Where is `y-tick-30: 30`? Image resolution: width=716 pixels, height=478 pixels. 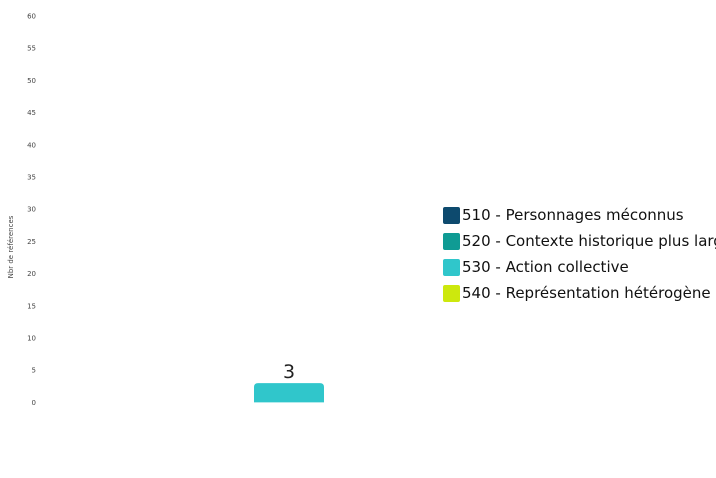 y-tick-30: 30 is located at coordinates (31, 210).